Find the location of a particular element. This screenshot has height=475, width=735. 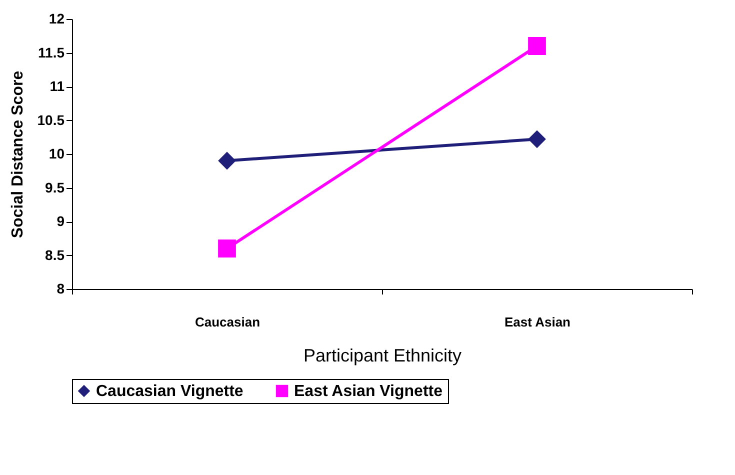

legend-label: East Asian Vignette is located at coordinates (368, 391).